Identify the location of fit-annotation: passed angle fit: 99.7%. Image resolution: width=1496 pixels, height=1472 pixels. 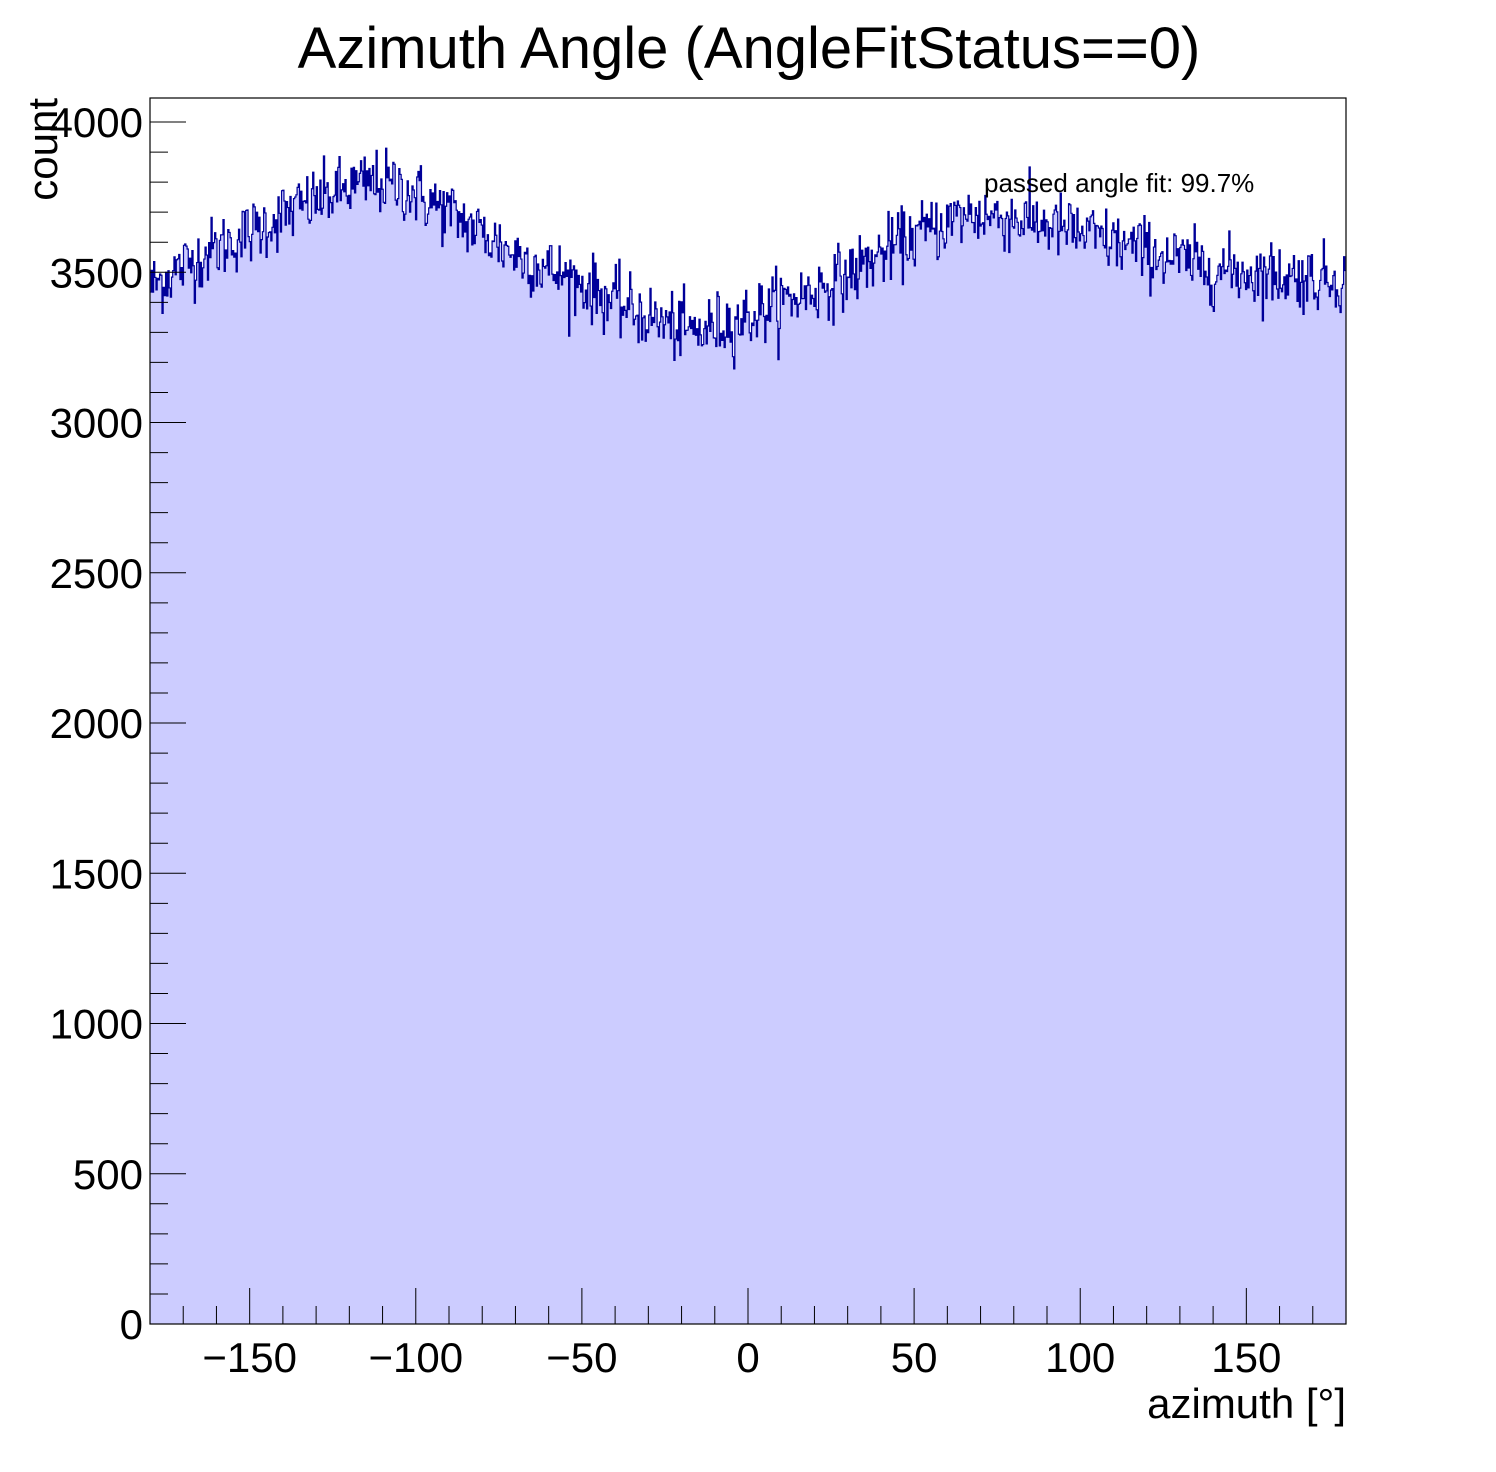
(1119, 183).